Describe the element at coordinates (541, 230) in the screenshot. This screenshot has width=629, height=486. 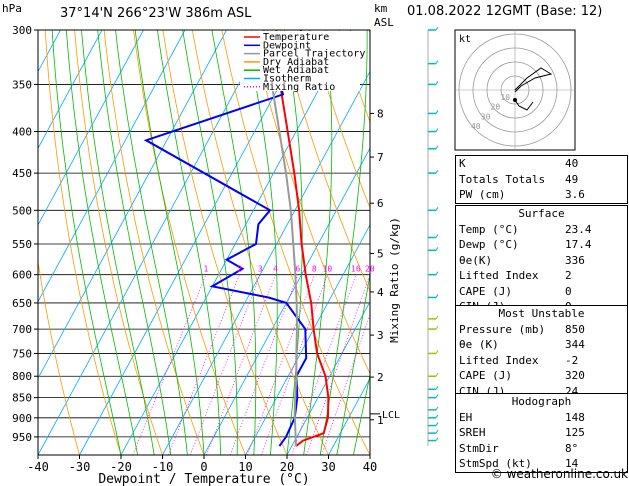
I see `surface-row: Temp (°C) 23.4` at that location.